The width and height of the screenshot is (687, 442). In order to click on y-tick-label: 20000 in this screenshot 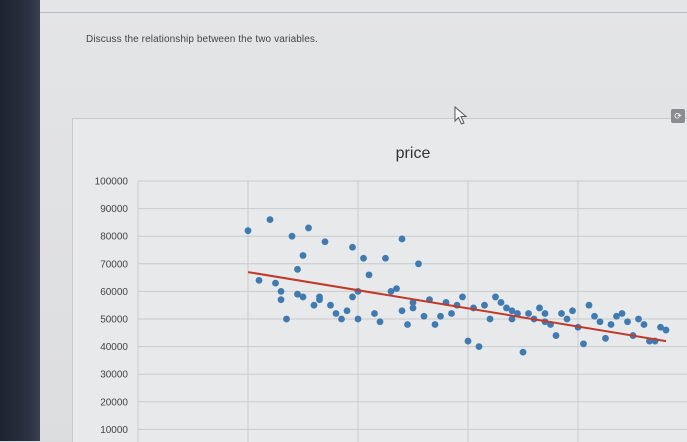, I will do `click(114, 402)`.